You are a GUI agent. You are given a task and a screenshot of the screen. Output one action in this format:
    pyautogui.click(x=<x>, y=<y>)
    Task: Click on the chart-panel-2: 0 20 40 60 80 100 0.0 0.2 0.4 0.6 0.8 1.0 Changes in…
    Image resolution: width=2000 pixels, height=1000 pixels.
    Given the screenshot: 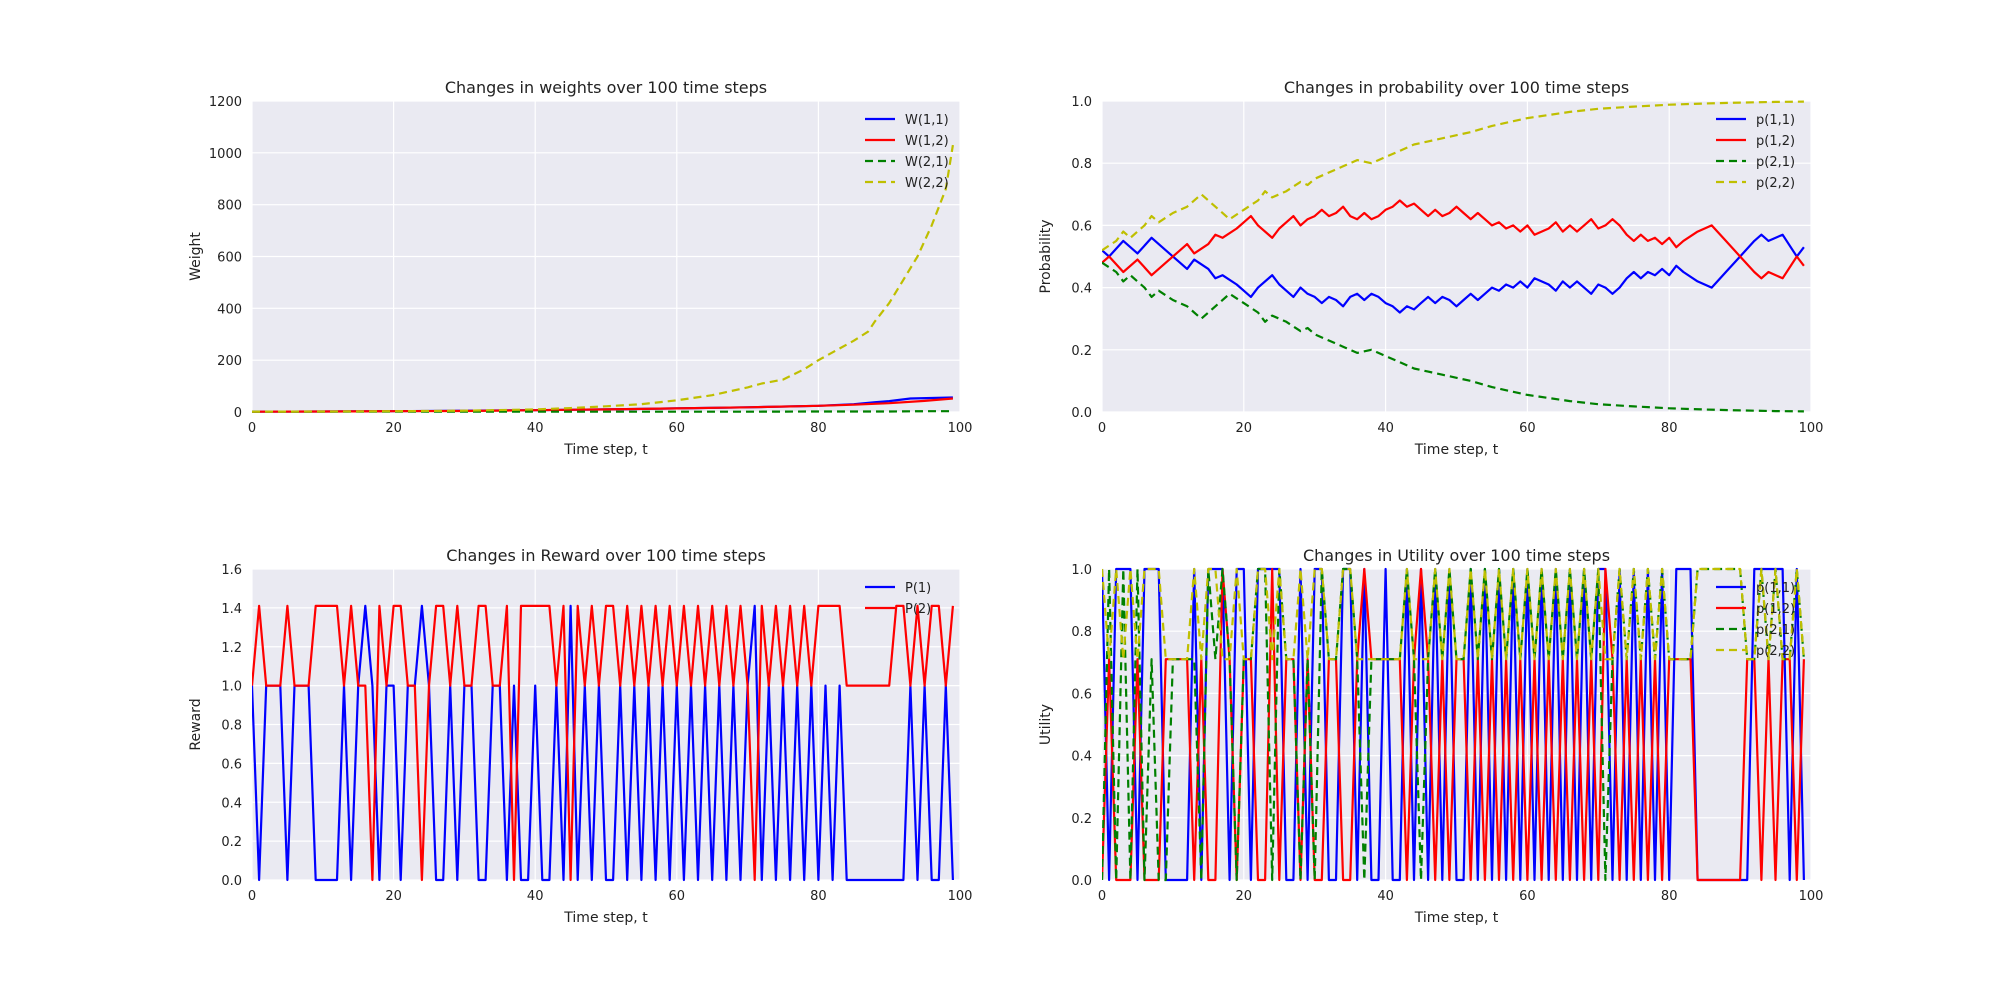 What is the action you would take?
    pyautogui.click(x=1430, y=268)
    